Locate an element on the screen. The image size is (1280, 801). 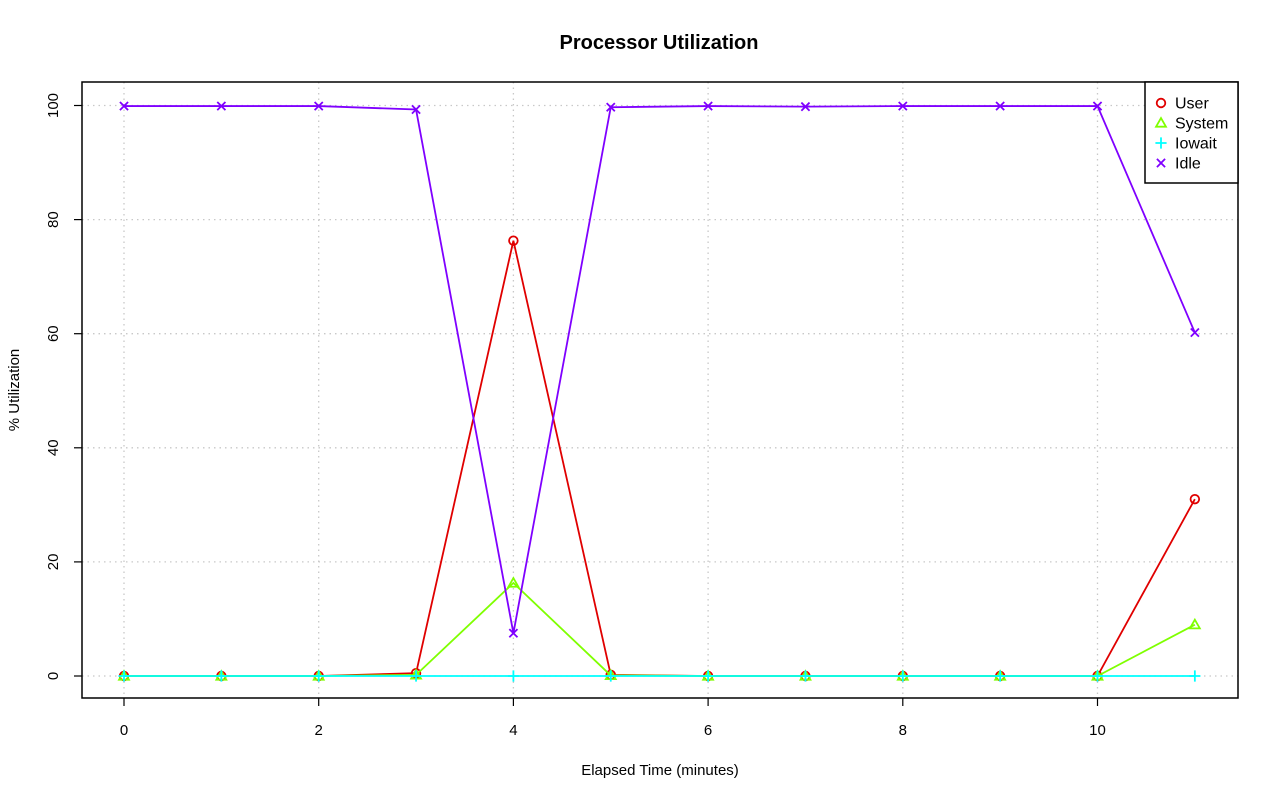
x-axis: 0 2 4 6 8 10 is located at coordinates (613, 718).